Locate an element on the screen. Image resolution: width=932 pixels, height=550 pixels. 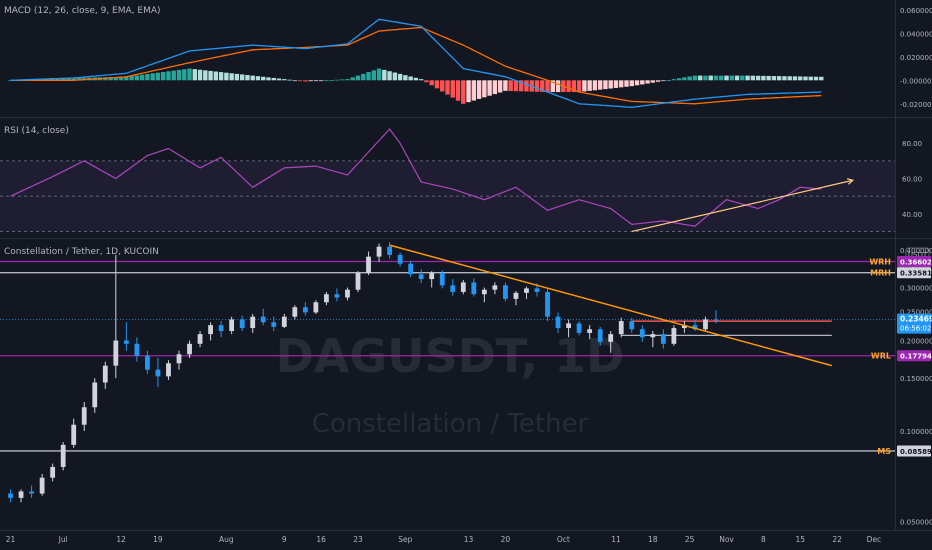
level-label-wrl: WRL is located at coordinates (881, 356).